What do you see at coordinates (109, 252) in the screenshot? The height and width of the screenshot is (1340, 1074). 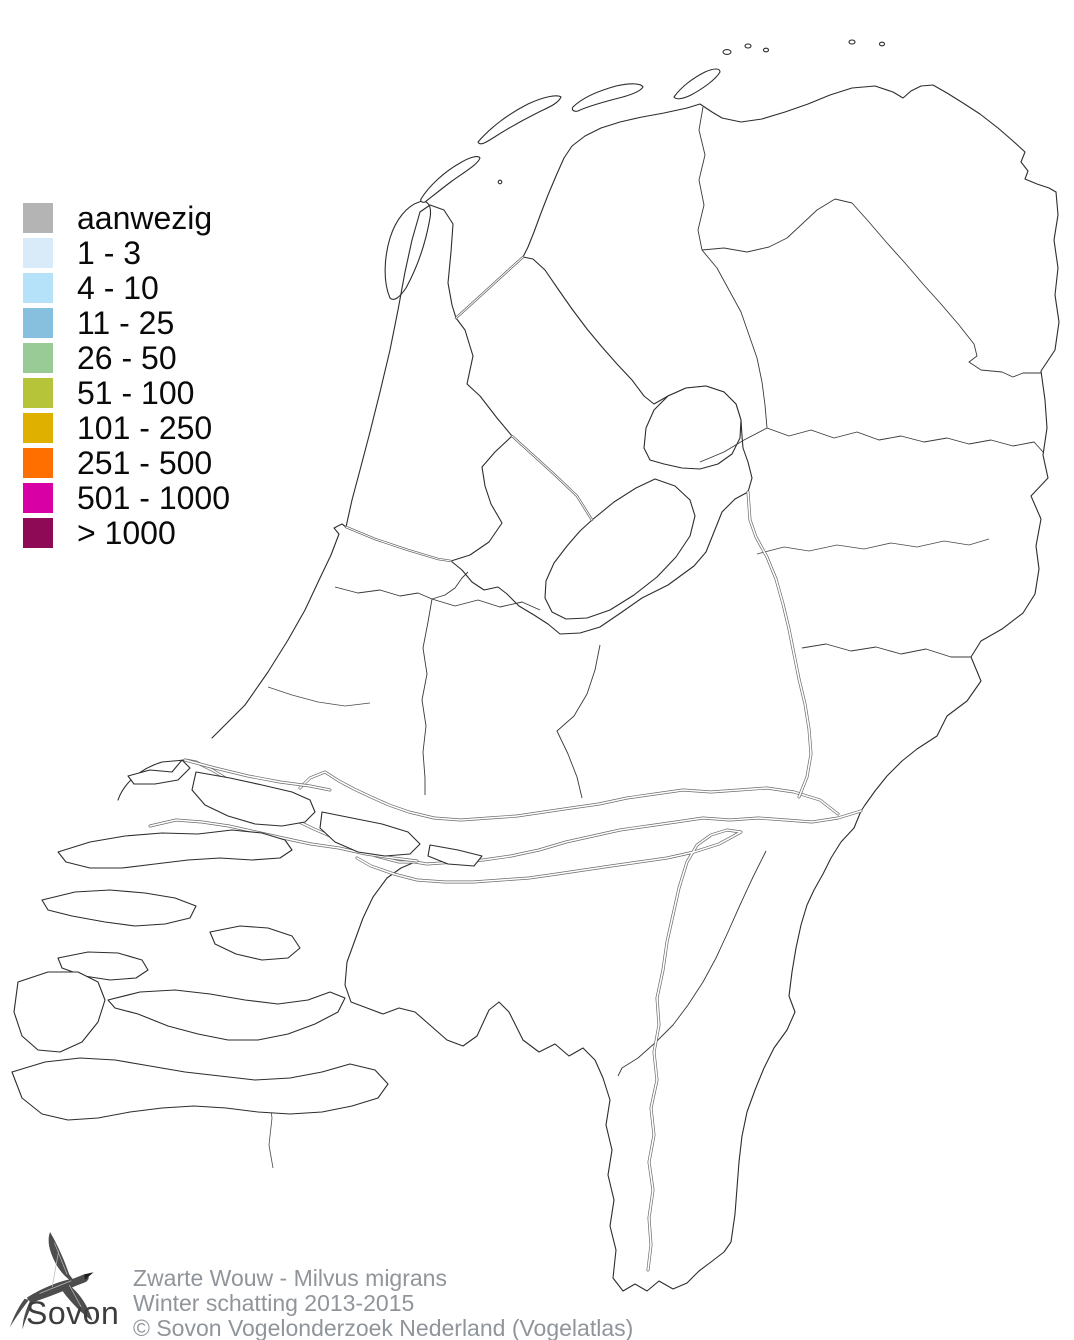 I see `legend-label: 1 - 3` at bounding box center [109, 252].